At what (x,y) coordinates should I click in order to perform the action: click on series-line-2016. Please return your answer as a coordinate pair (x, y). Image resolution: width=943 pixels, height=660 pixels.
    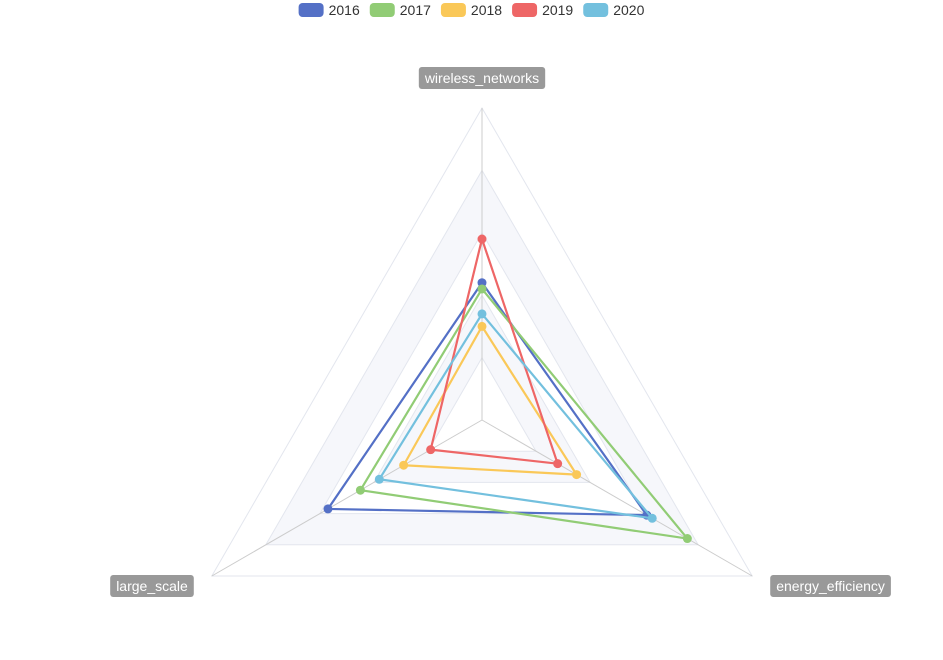
    Looking at the image, I should click on (487, 399).